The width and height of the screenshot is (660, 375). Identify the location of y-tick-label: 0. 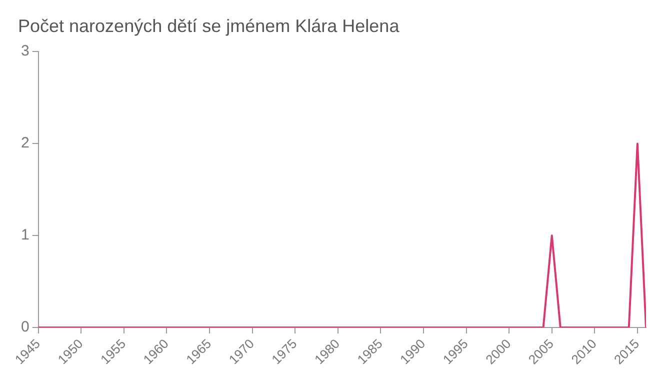
(25, 327).